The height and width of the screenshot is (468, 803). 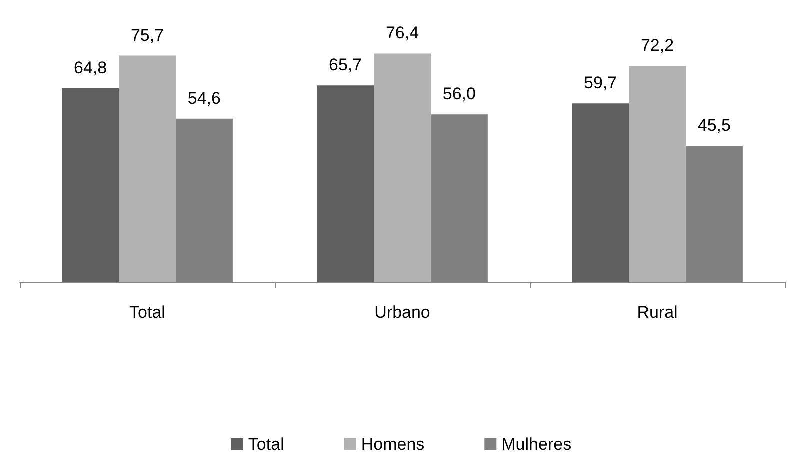 What do you see at coordinates (345, 65) in the screenshot?
I see `data-label: 65,7` at bounding box center [345, 65].